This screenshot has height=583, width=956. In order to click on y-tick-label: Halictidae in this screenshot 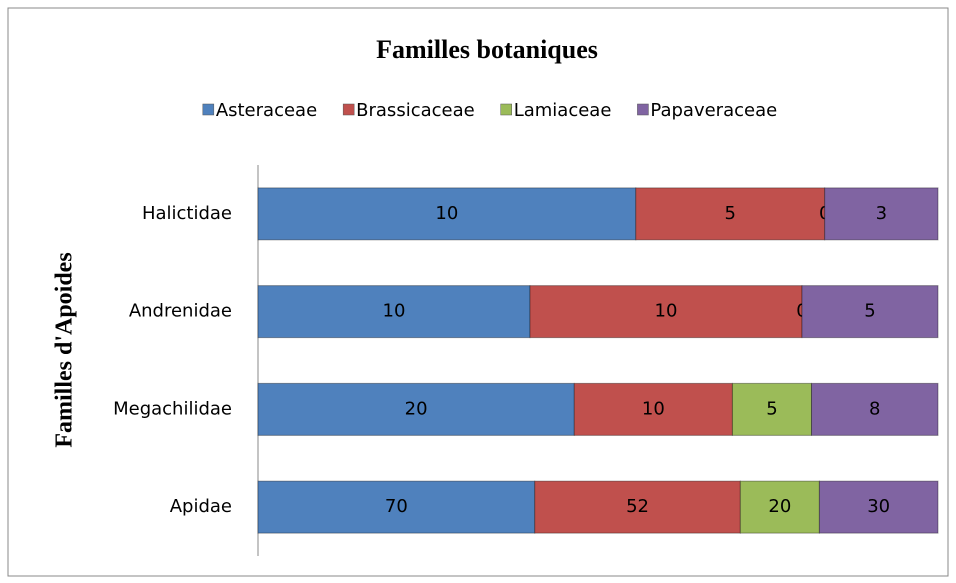, I will do `click(187, 213)`.